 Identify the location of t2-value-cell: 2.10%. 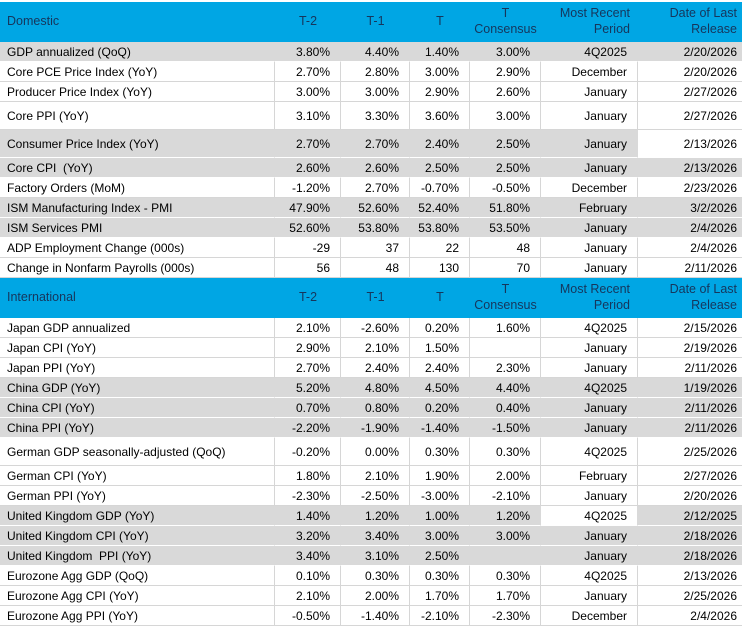
(308, 596).